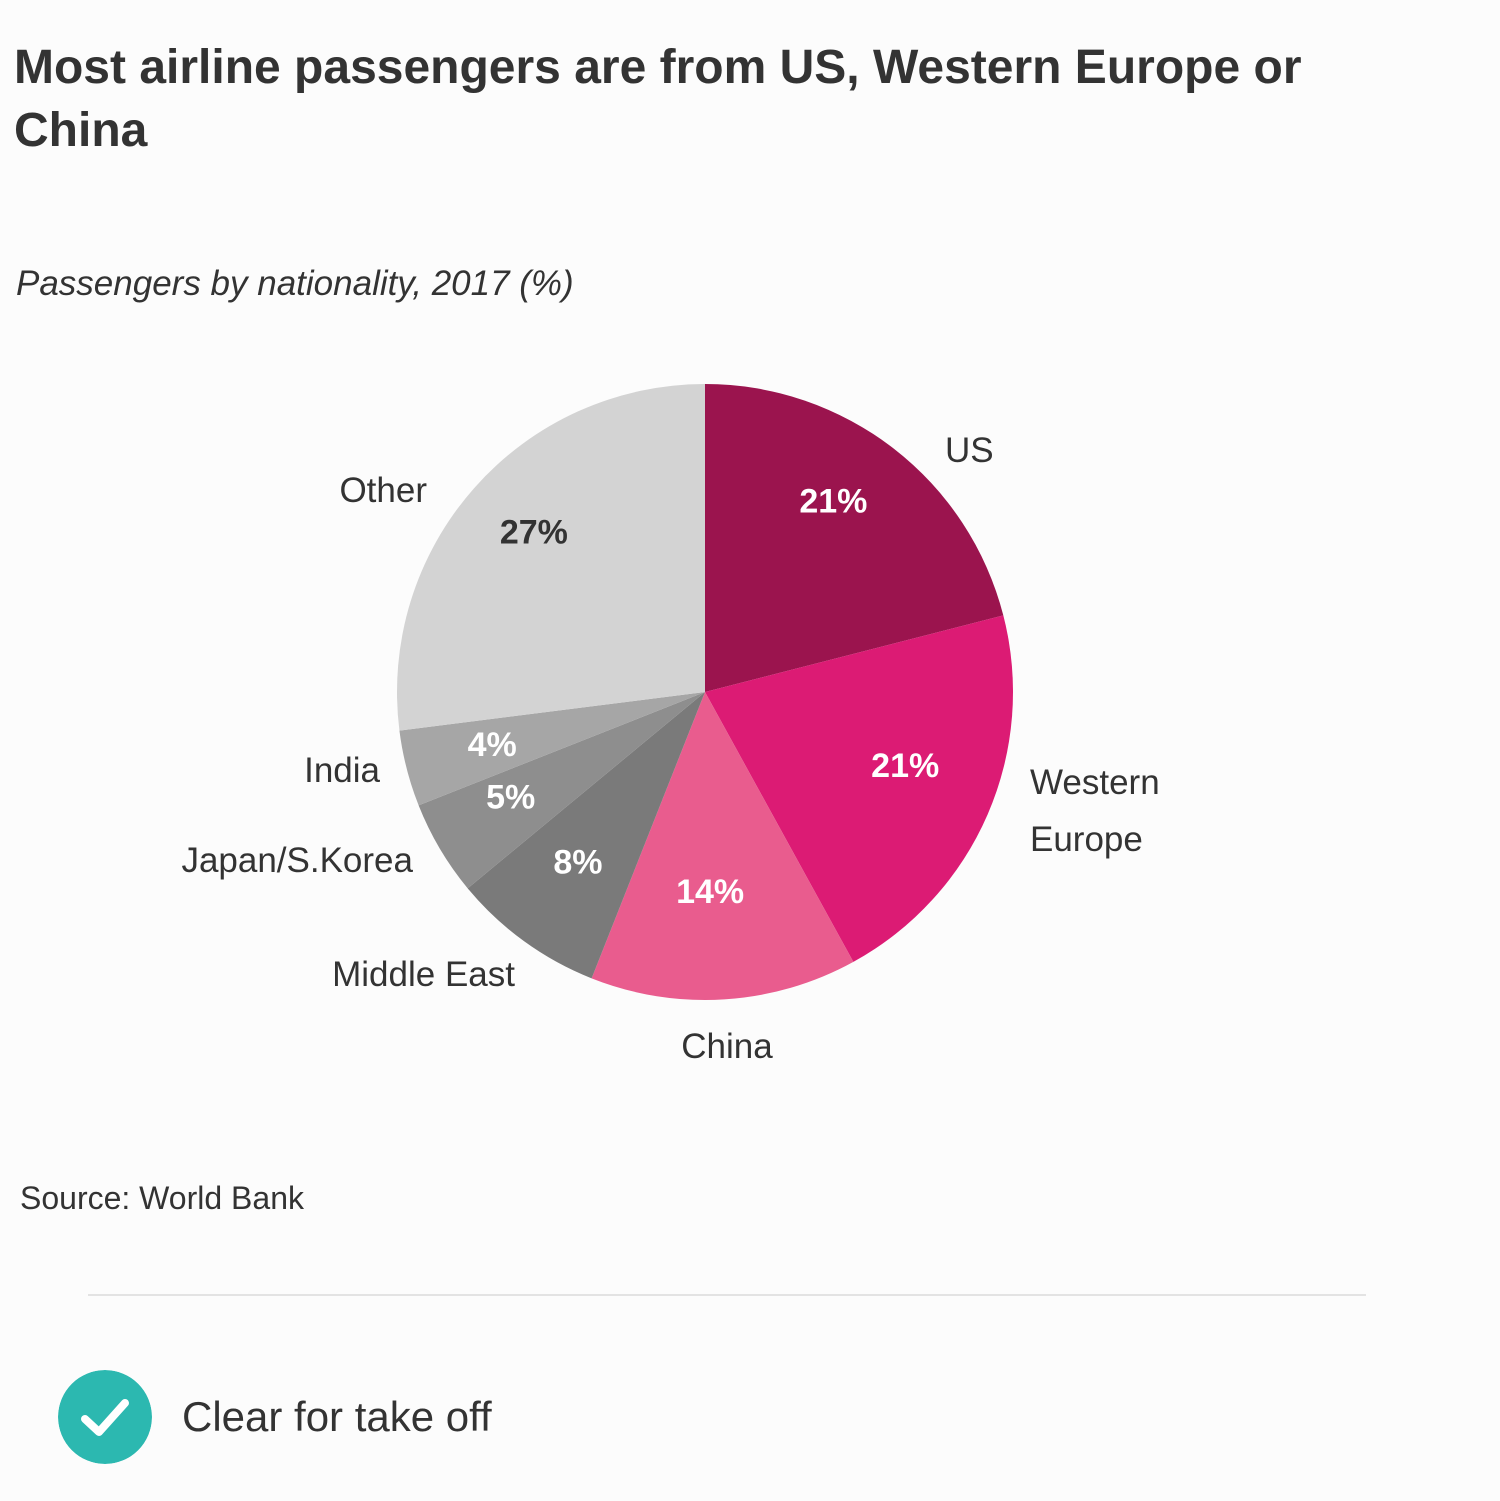 The height and width of the screenshot is (1501, 1500). I want to click on pie-slice-china, so click(722, 846).